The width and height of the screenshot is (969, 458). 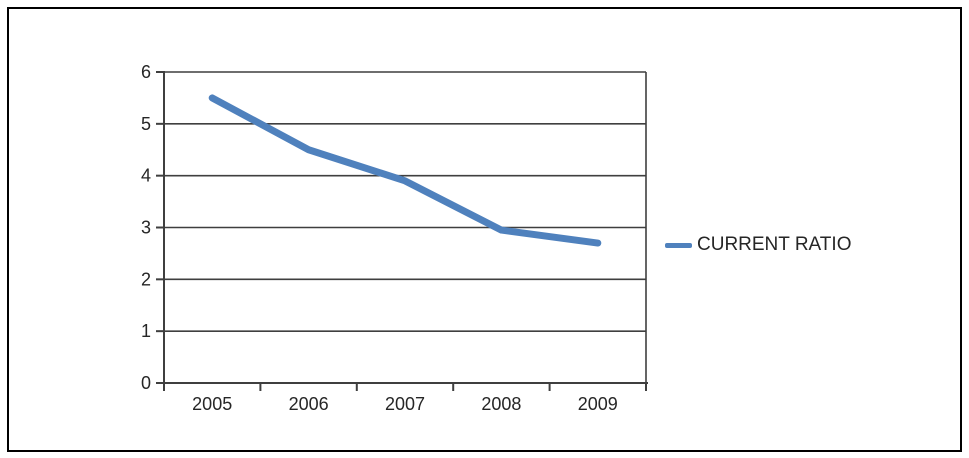 I want to click on y-tick-label: 3, so click(x=146, y=228).